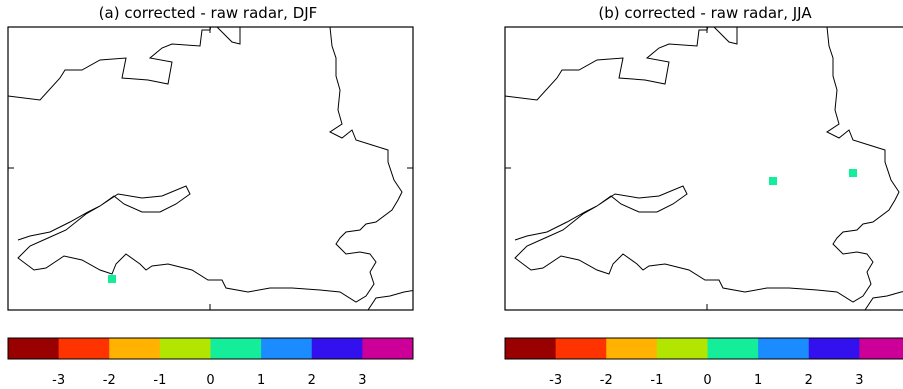 The width and height of the screenshot is (903, 389). I want to click on panel-title: (b) corrected - raw radar, JJA, so click(705, 13).